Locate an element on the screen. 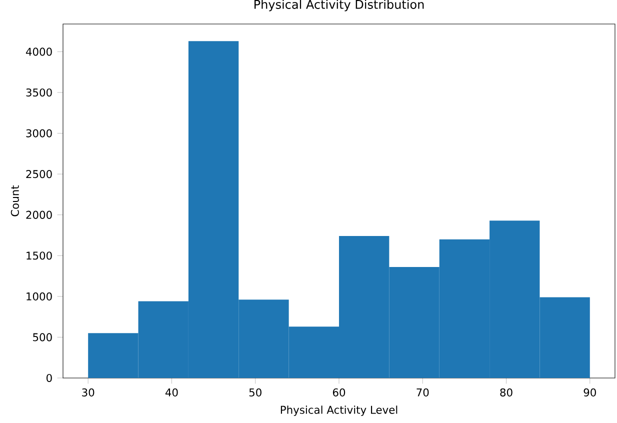 This screenshot has width=617, height=423. x-tick-label: 70 is located at coordinates (422, 392).